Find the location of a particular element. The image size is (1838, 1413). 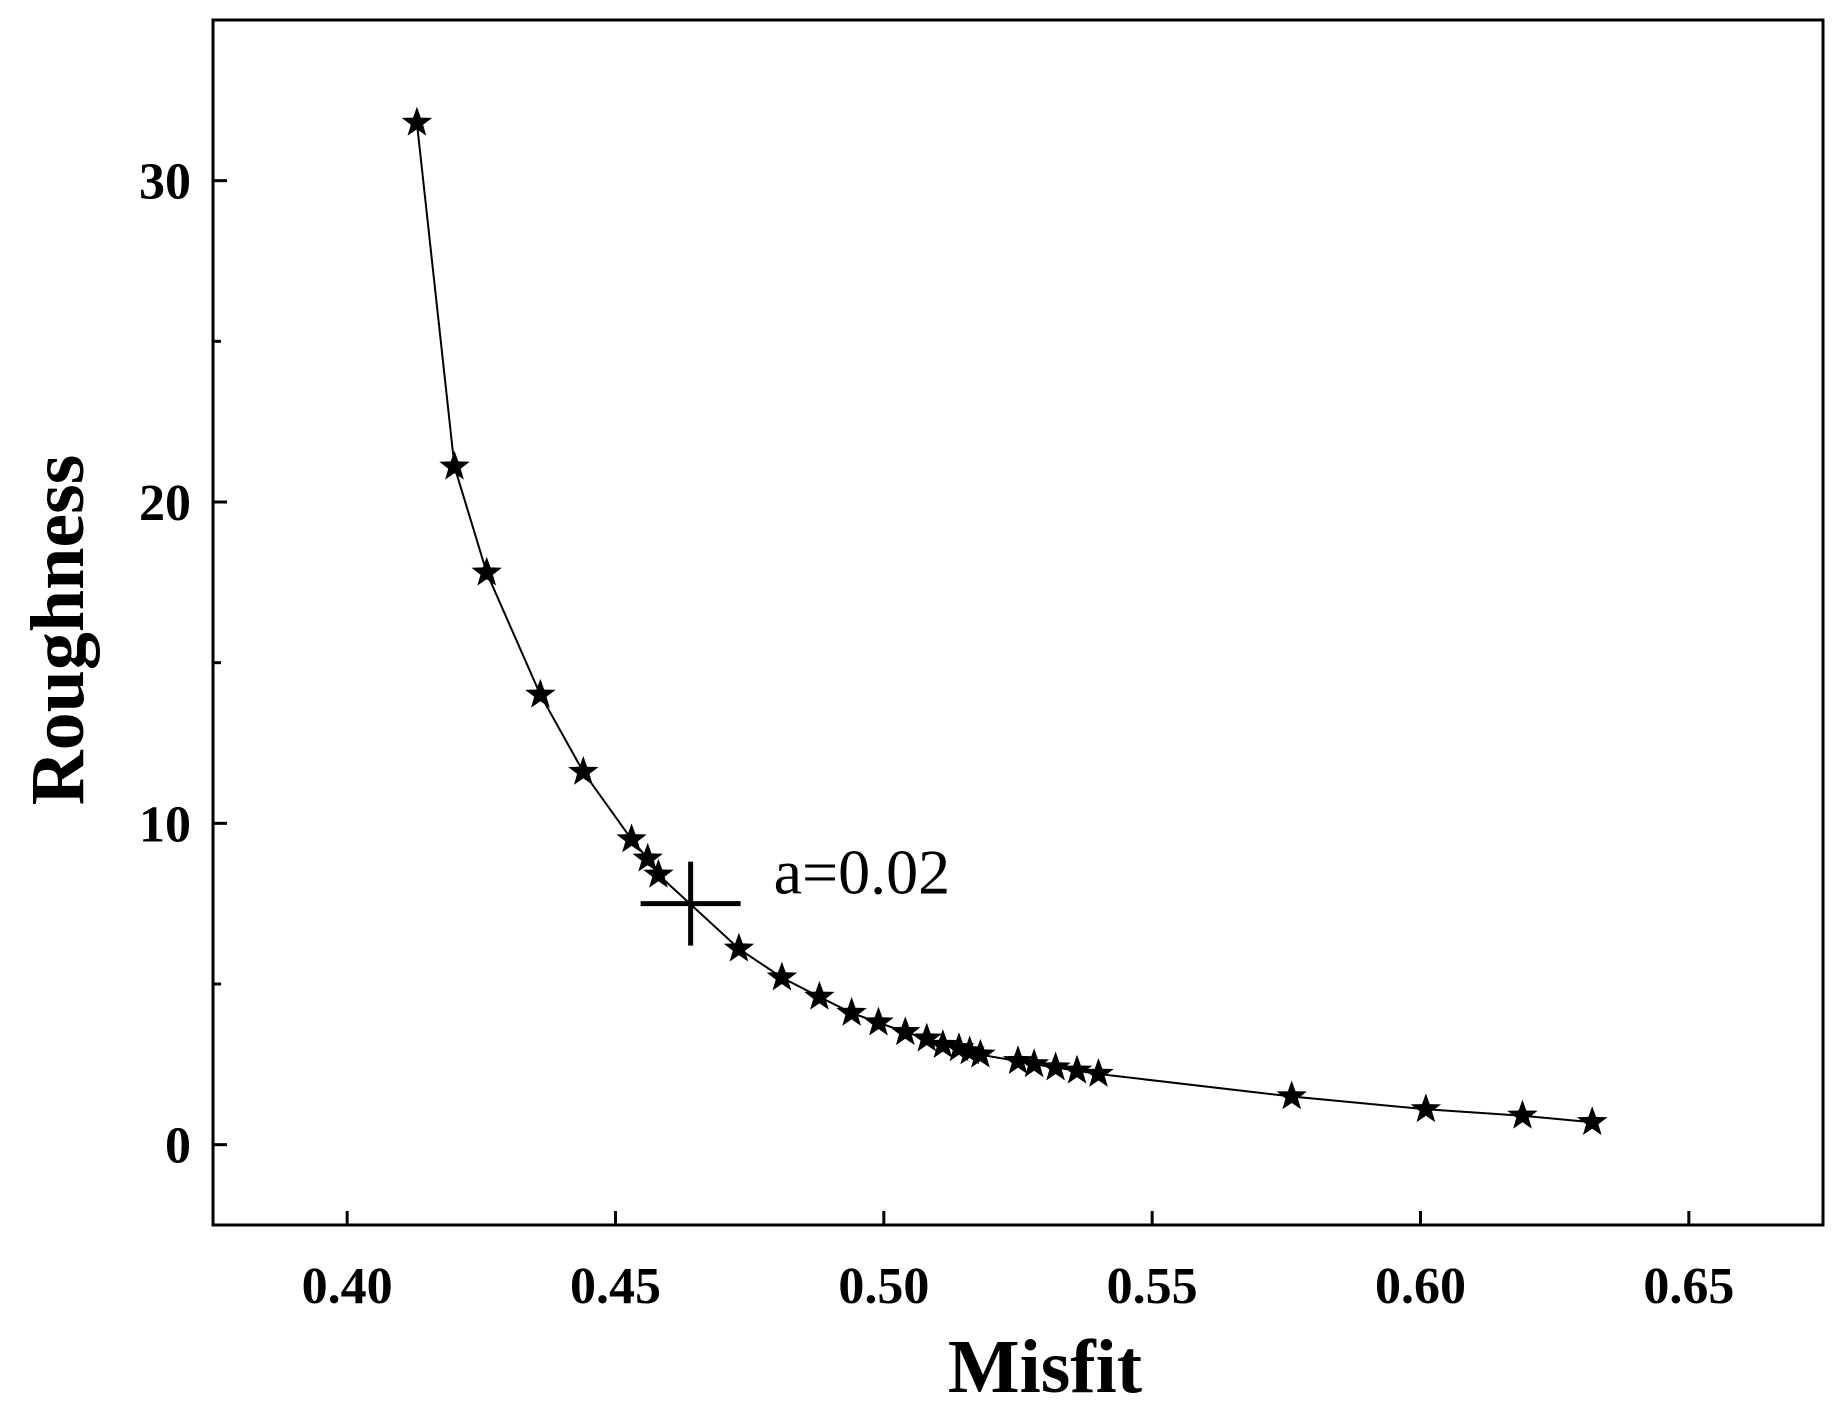

y-tick-label: 0 is located at coordinates (178, 1146).